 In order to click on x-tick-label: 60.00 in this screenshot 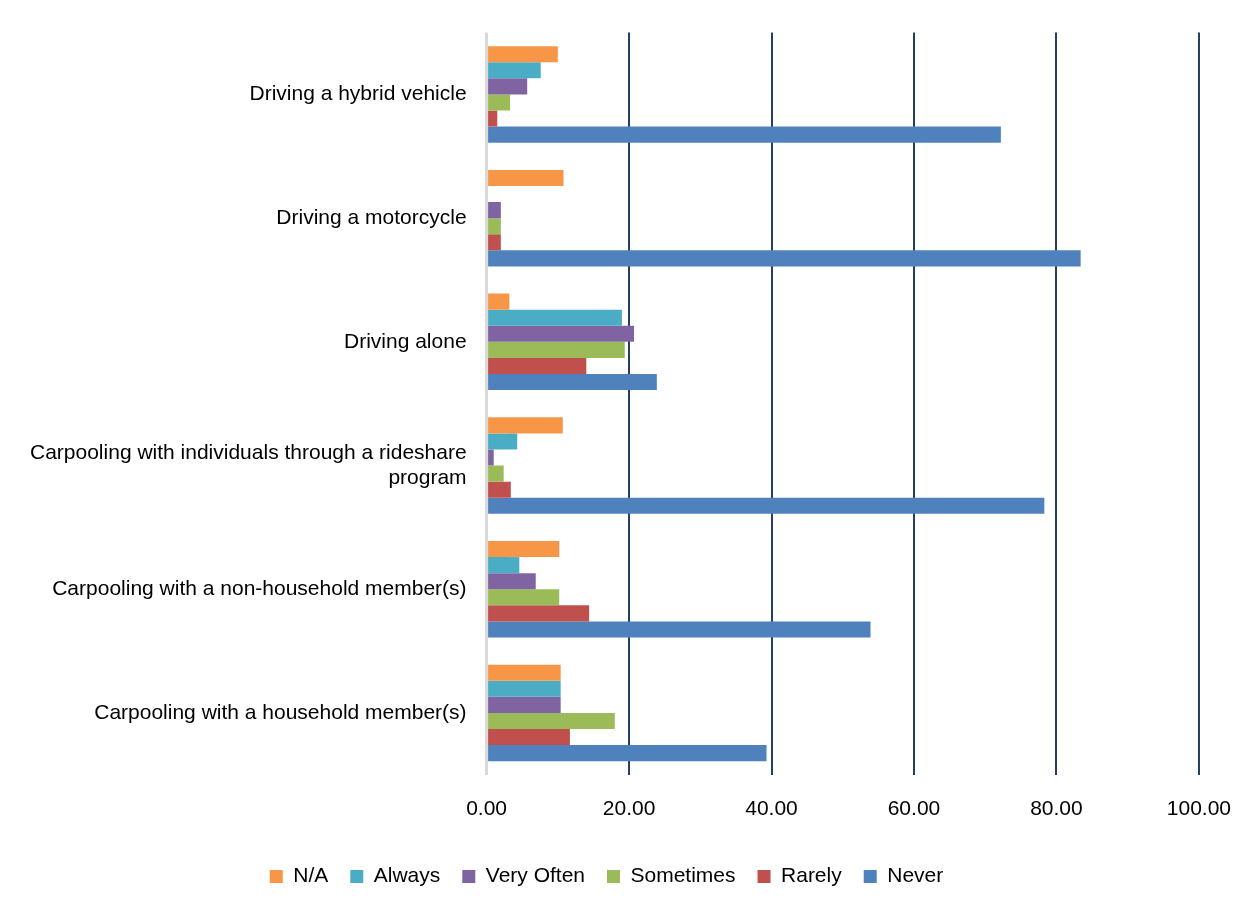, I will do `click(914, 808)`.